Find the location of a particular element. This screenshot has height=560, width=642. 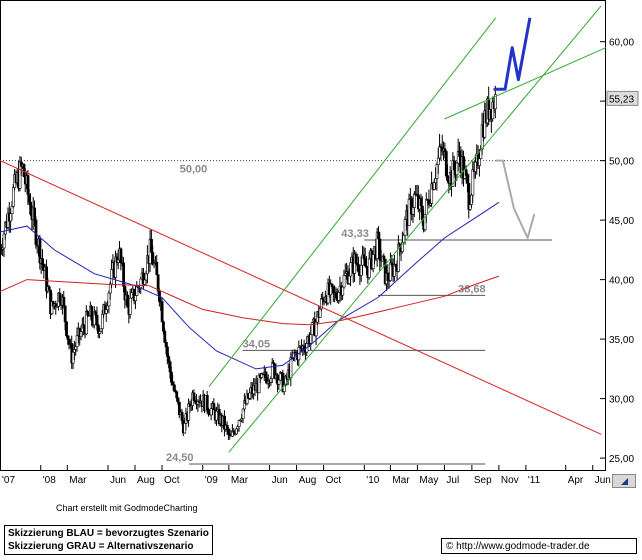

x-tick-label: '09 is located at coordinates (211, 480).